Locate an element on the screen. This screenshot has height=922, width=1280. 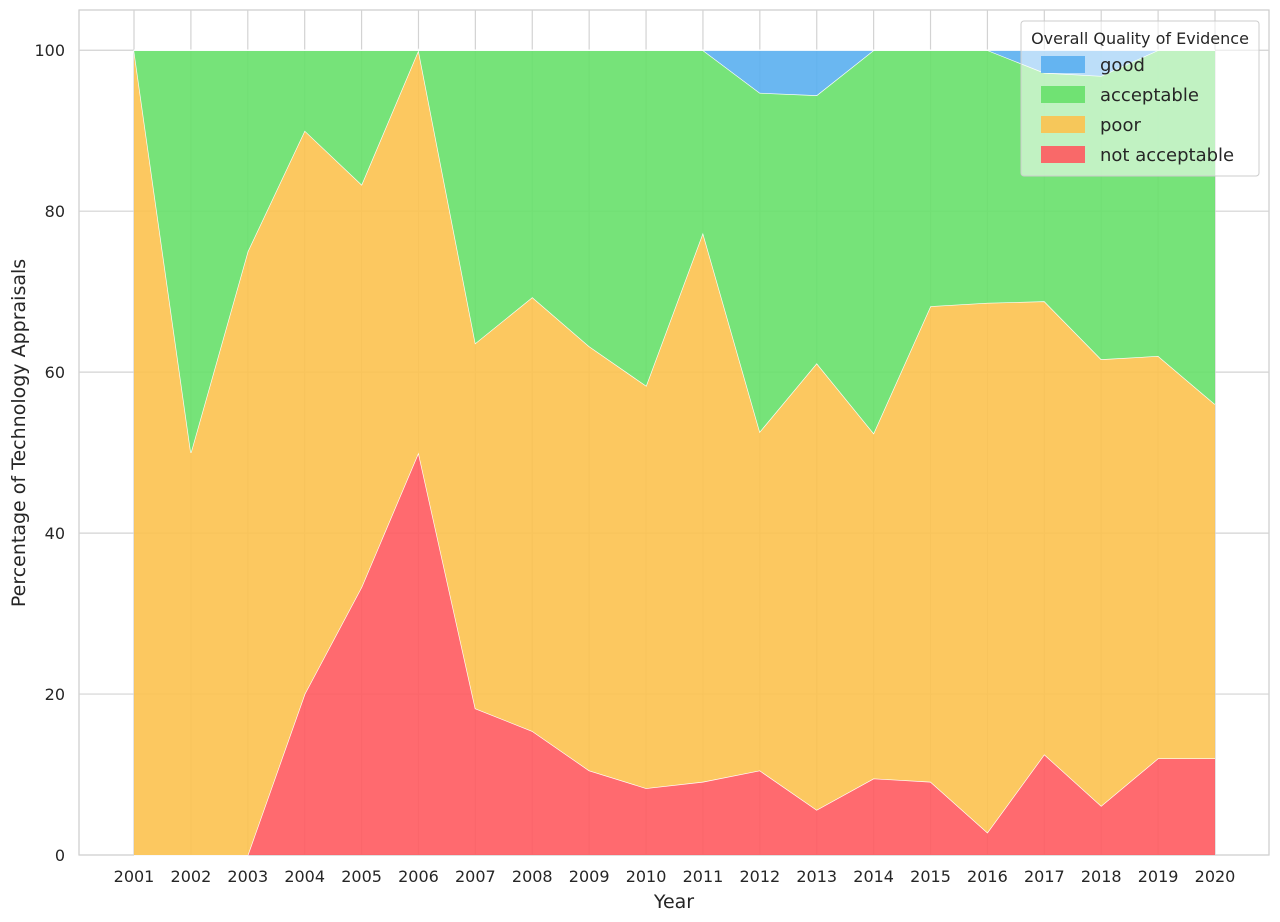
y-tick-label: 80 is located at coordinates (55, 211).